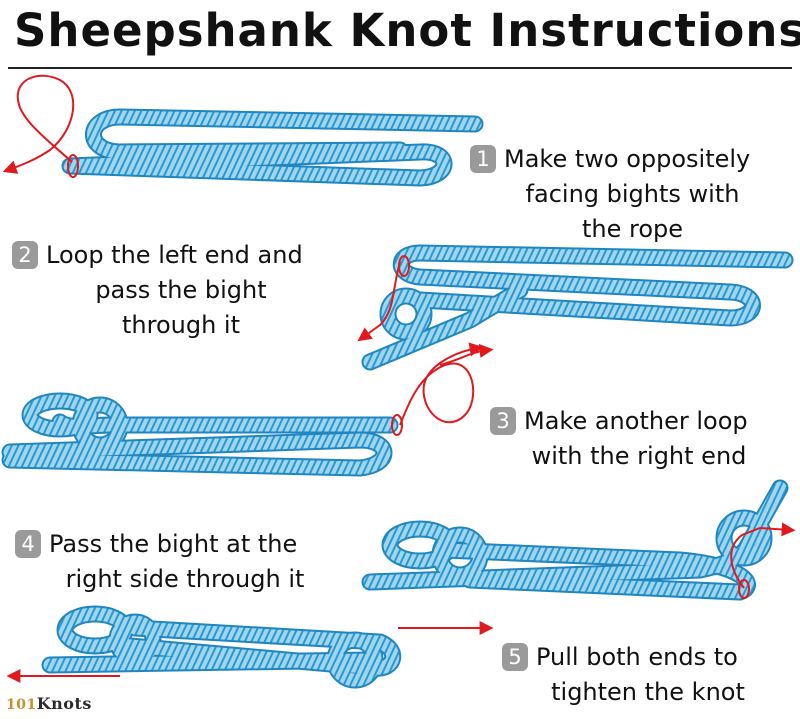  I want to click on step-3-badge: 3, so click(503, 421).